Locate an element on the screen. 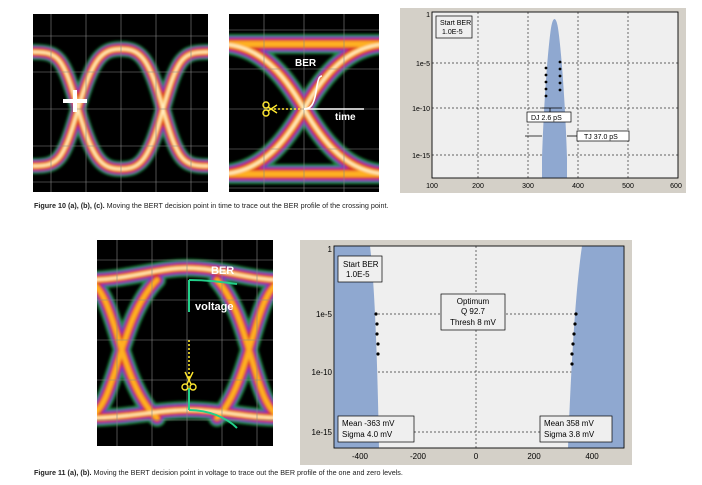  x-tick-label: 600 is located at coordinates (676, 186).